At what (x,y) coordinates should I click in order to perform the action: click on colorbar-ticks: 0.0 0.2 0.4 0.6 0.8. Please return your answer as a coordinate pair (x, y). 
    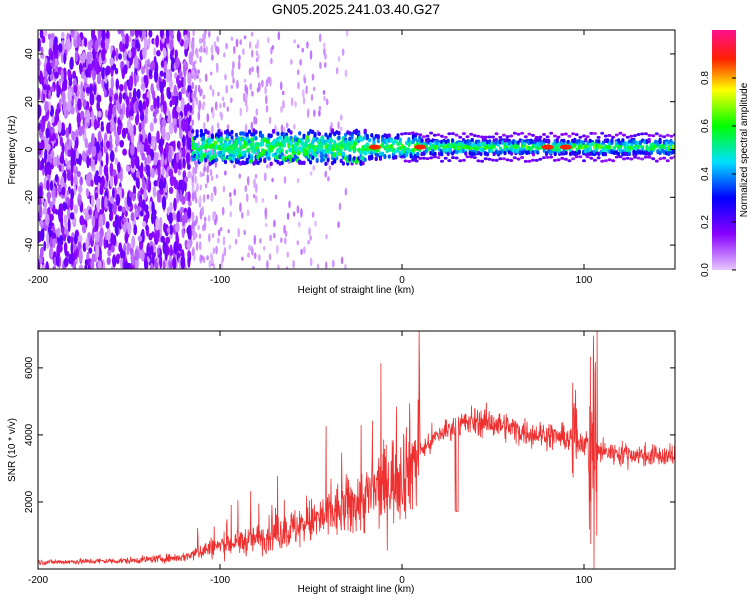
    Looking at the image, I should click on (718, 174).